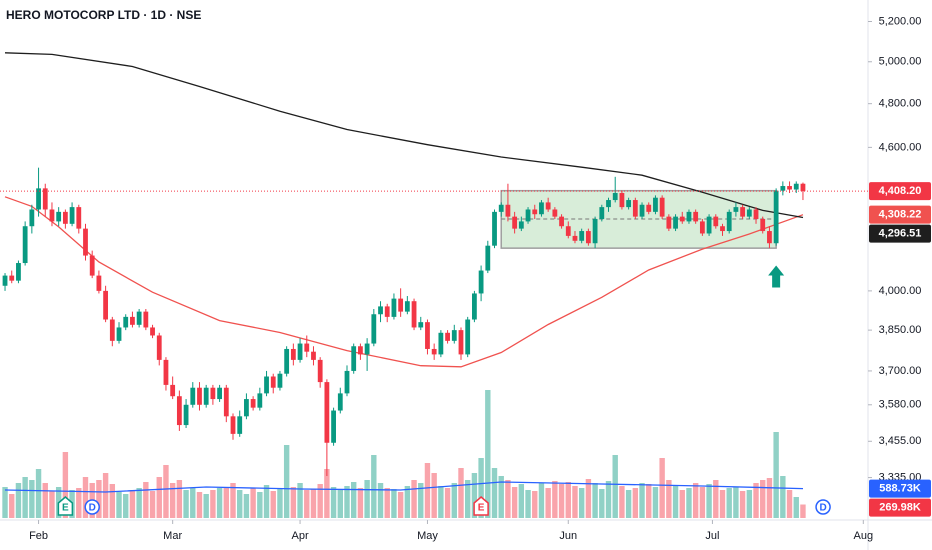 The image size is (932, 550). Describe the element at coordinates (900, 21) in the screenshot. I see `y-tick-label: 5,200.00` at that location.